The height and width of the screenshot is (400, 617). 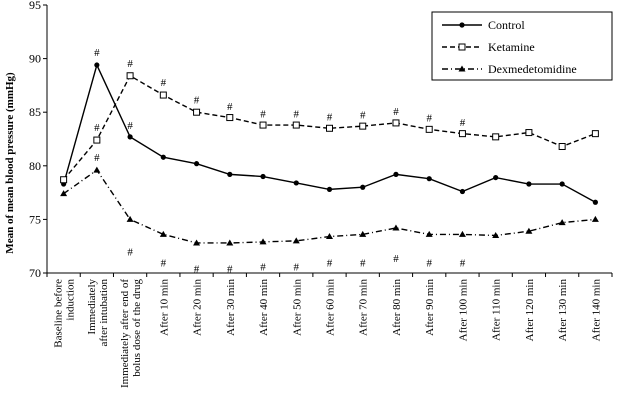 I want to click on x-tick-label: After 90 min, so click(x=430, y=307).